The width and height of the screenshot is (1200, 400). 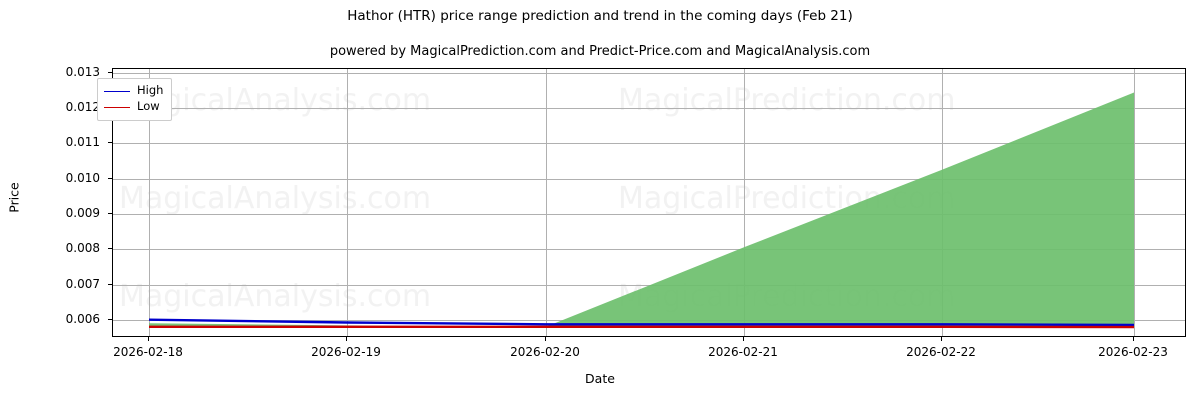 I want to click on gridline-y-0.011, so click(x=649, y=143).